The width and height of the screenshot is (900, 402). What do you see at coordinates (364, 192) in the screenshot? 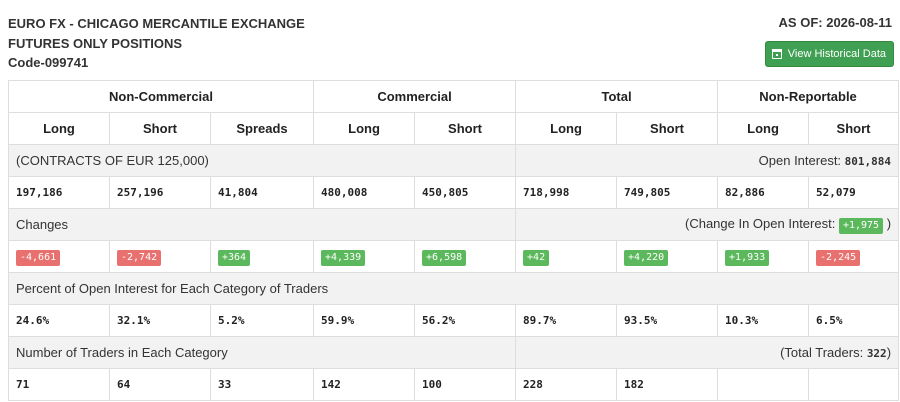
I see `table-cell: 480,008` at bounding box center [364, 192].